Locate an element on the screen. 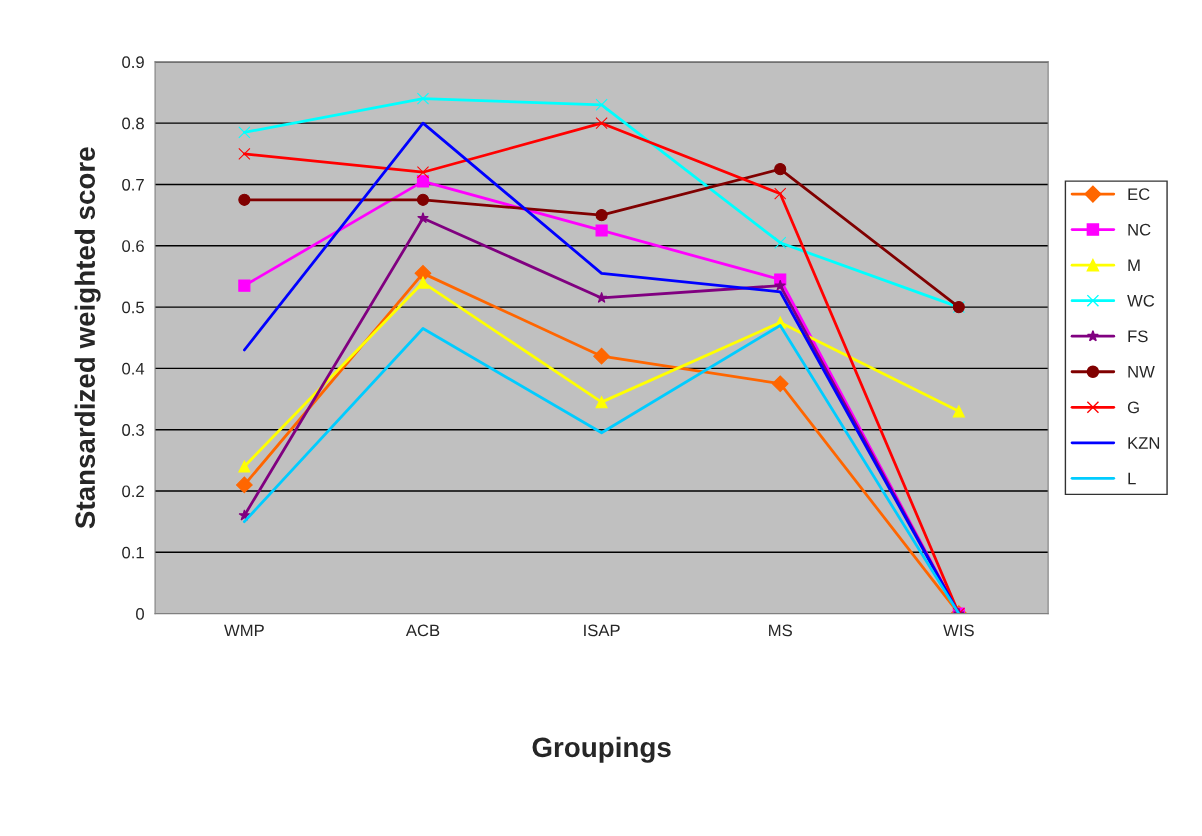 Image resolution: width=1202 pixels, height=836 pixels. y-tick-label: 0.9 is located at coordinates (133, 62).